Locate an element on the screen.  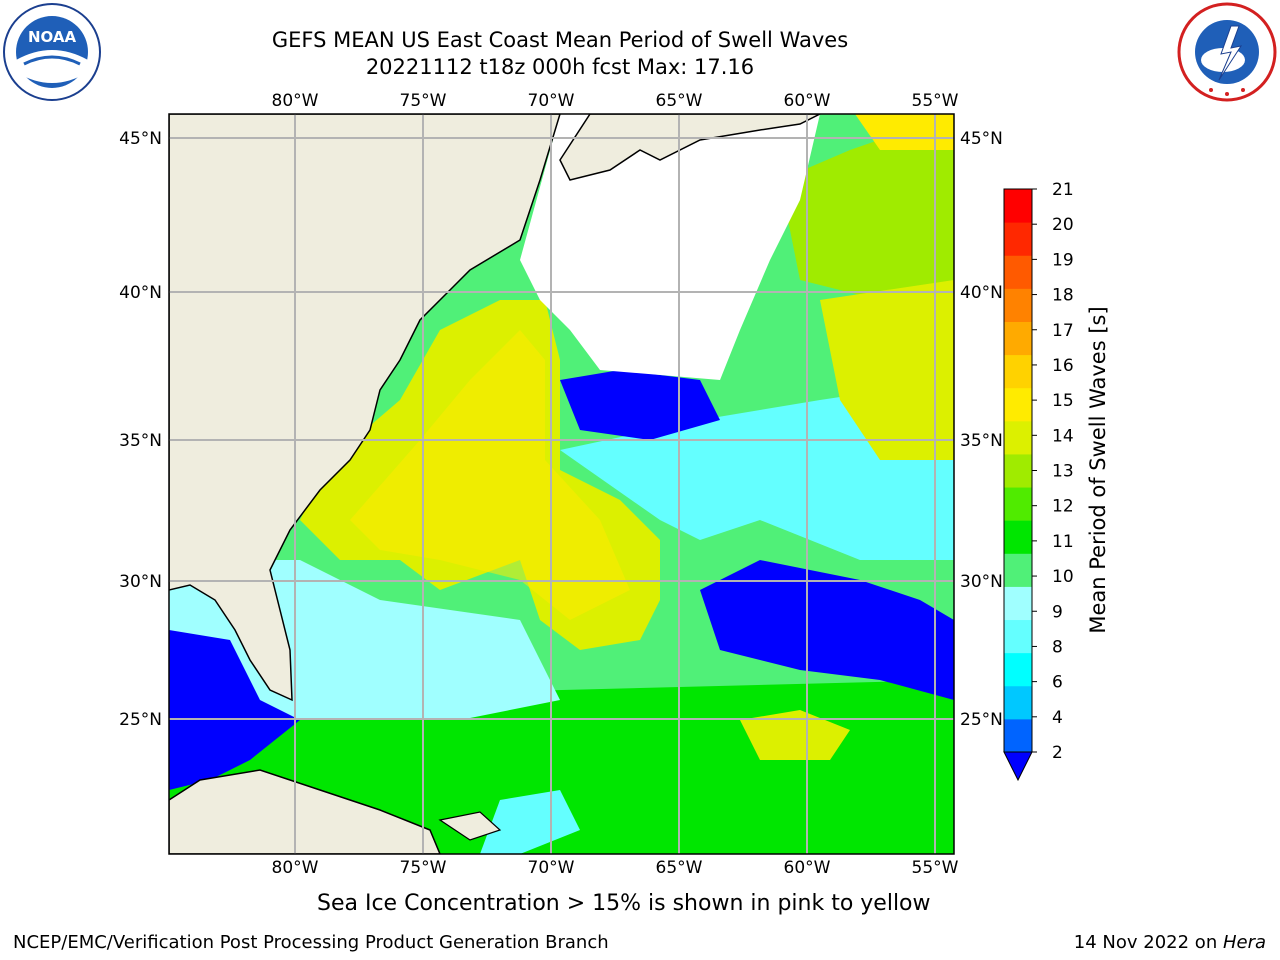
colorbar-label: 19 is located at coordinates (1063, 260).